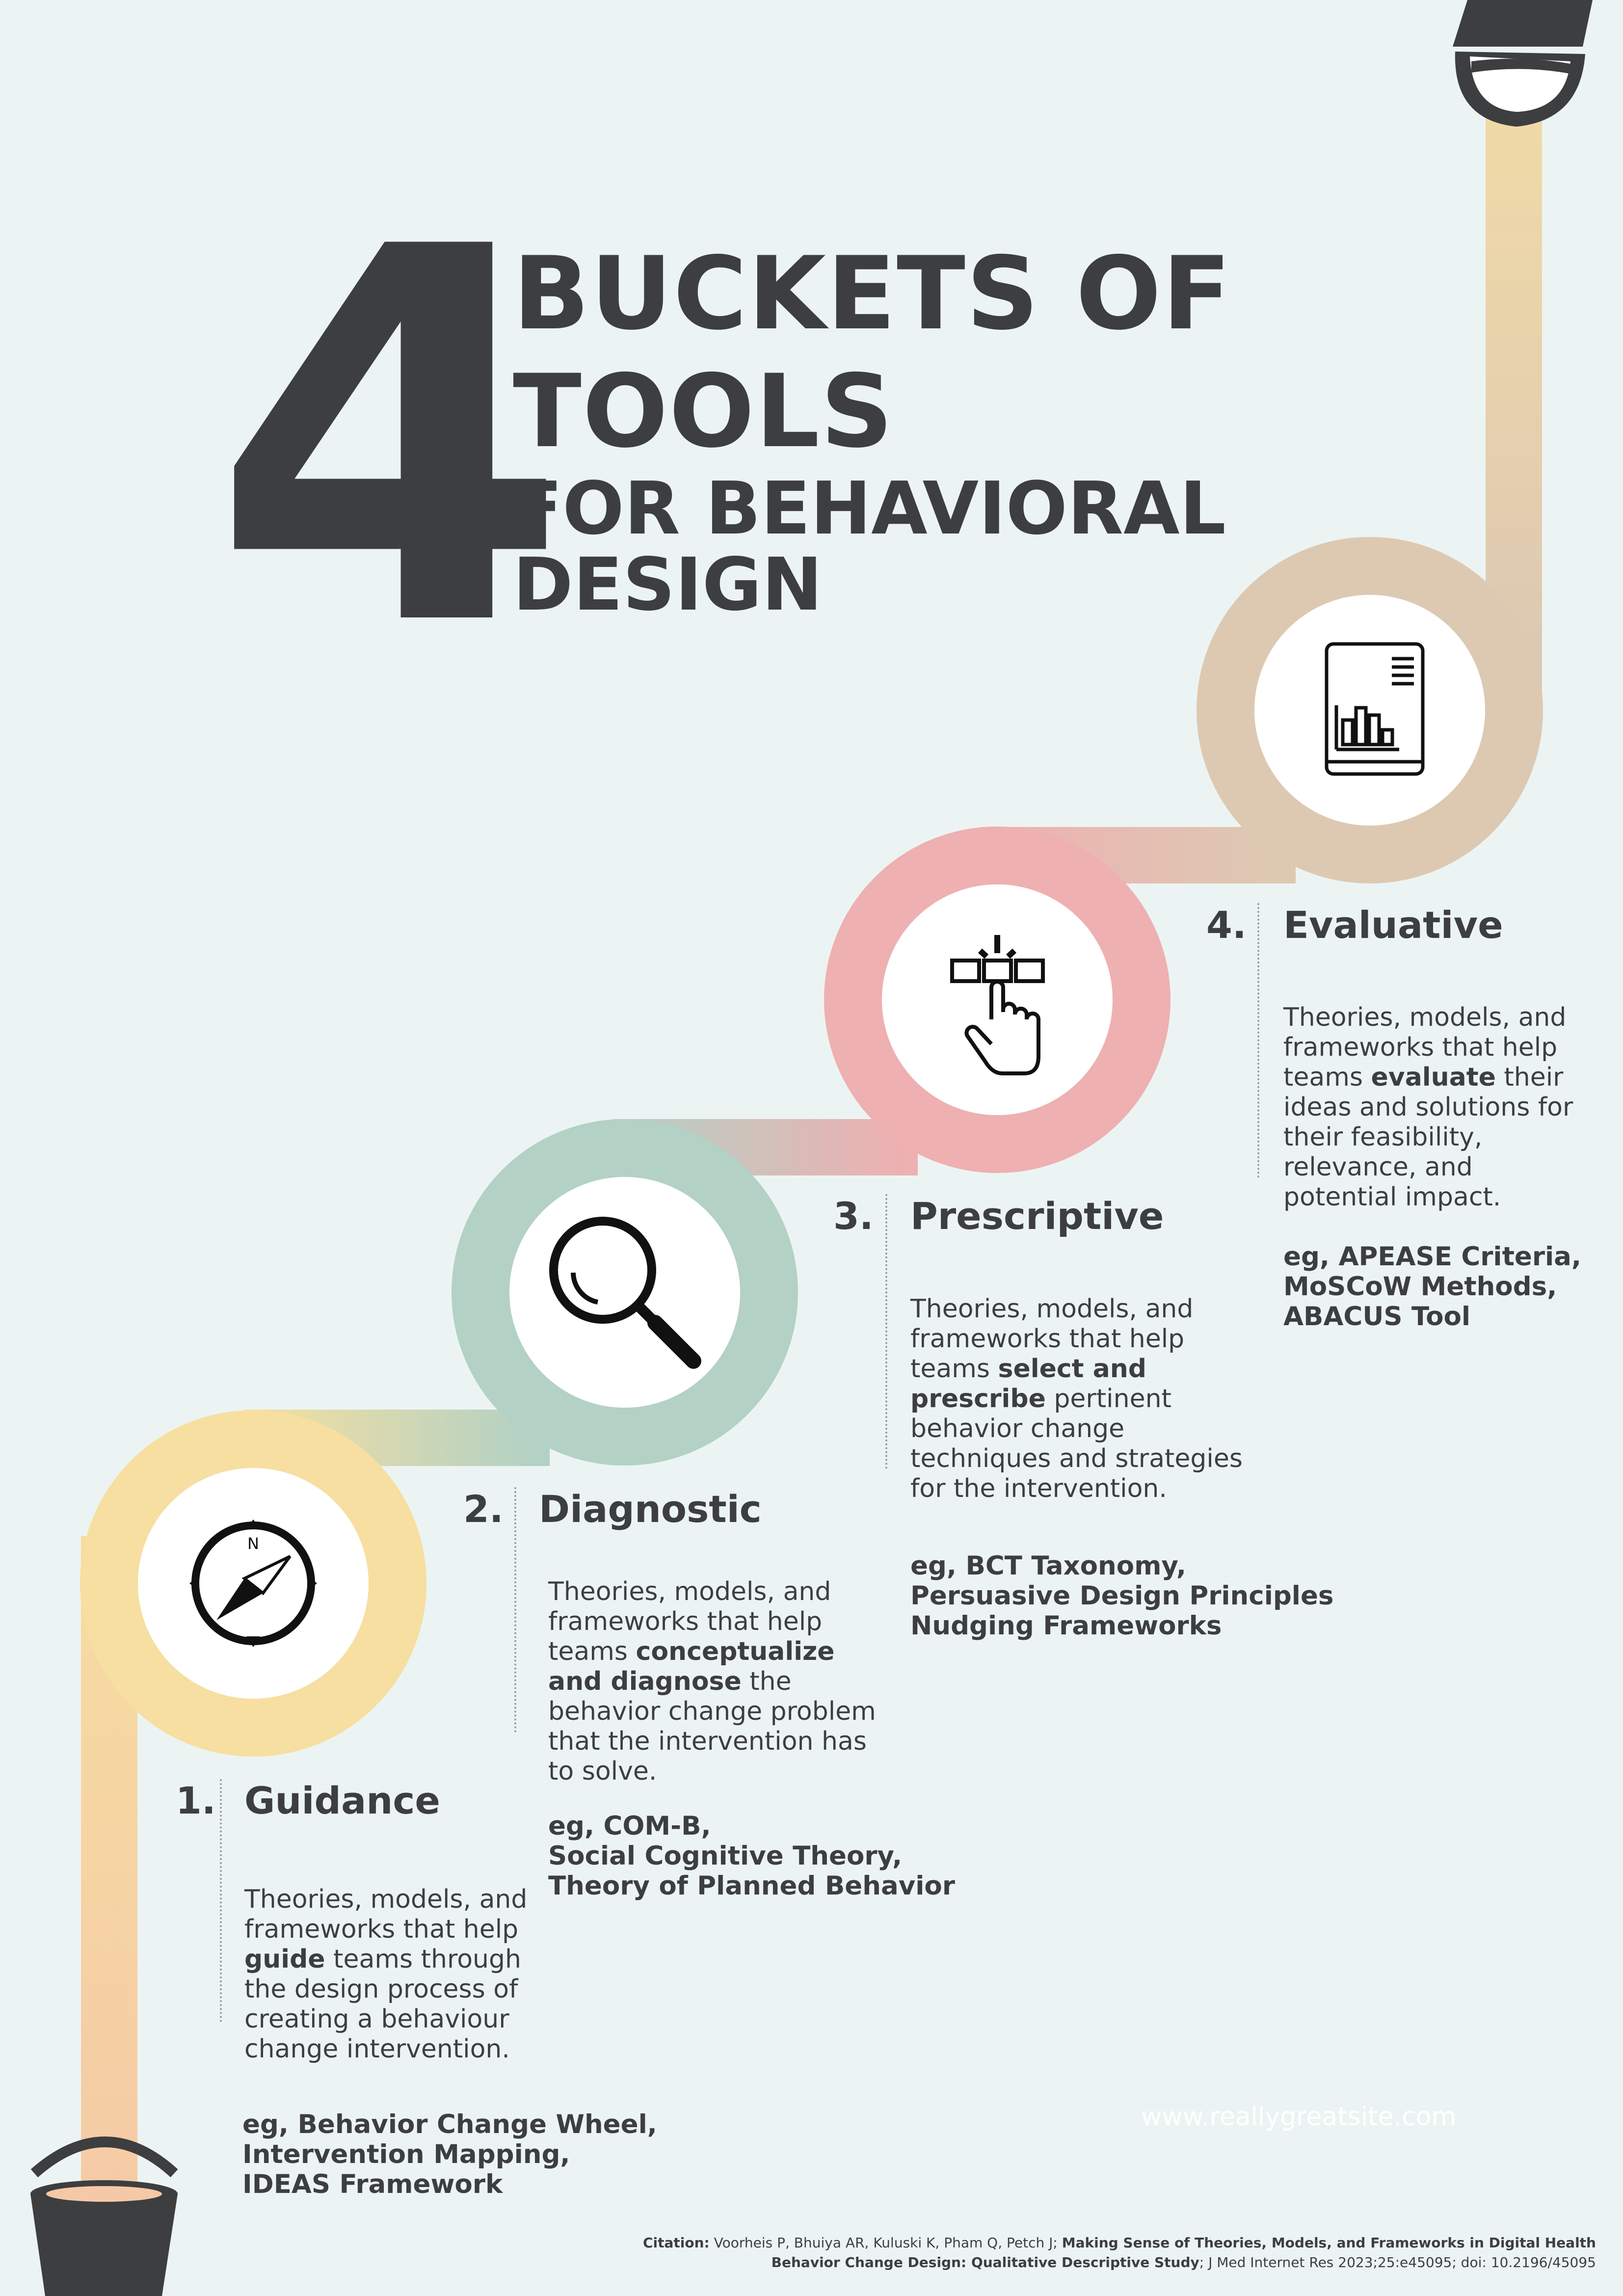  What do you see at coordinates (515, 1610) in the screenshot?
I see `step-2-divider` at bounding box center [515, 1610].